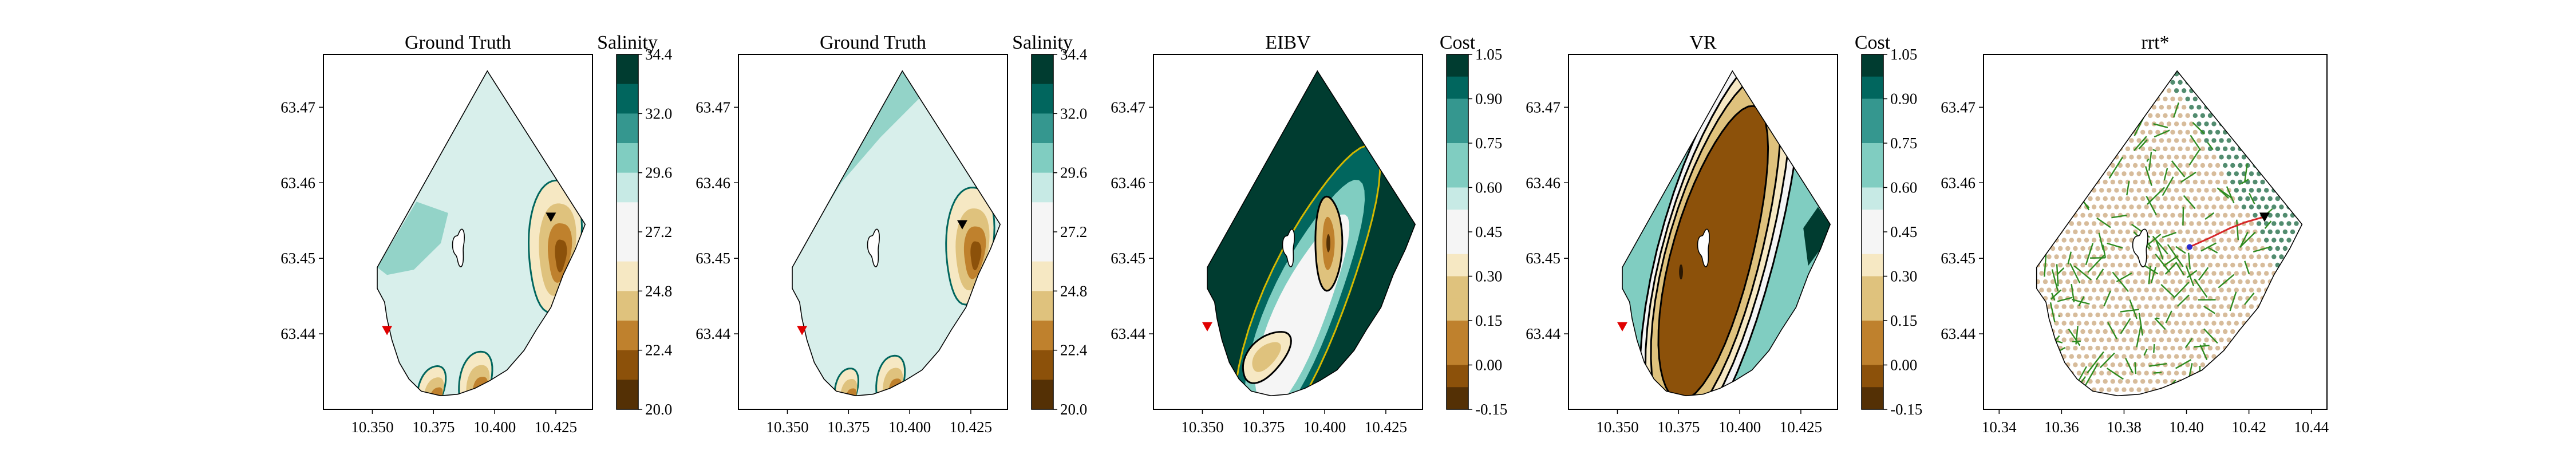 This screenshot has width=2576, height=458. What do you see at coordinates (2171, 236) in the screenshot?
I see `candidate-grid` at bounding box center [2171, 236].